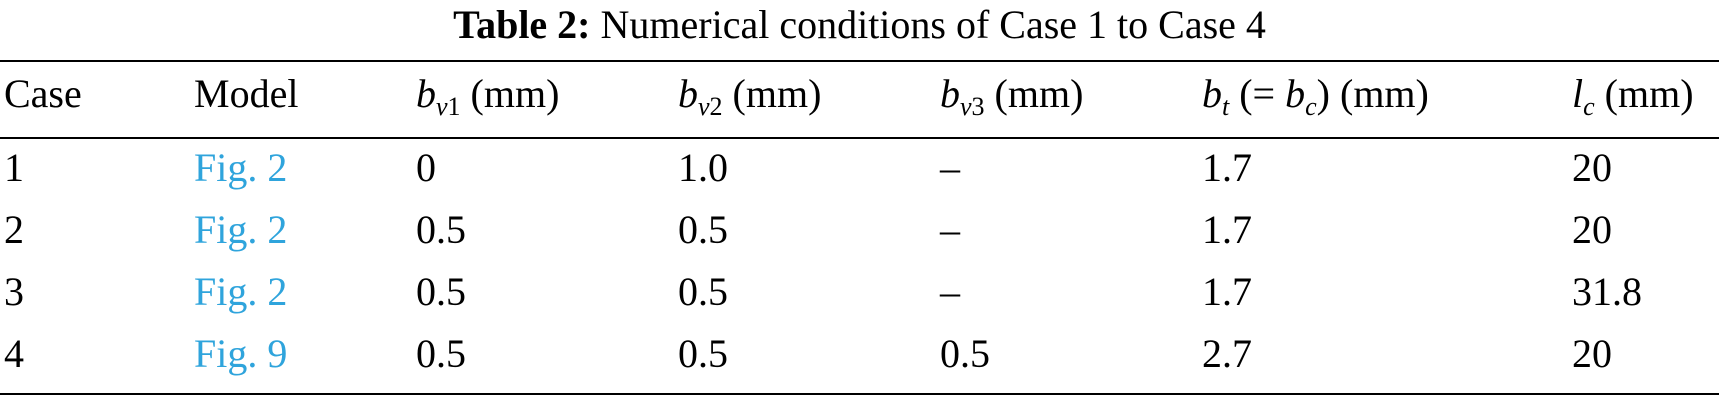  I want to click on cell-bv2: 1.0, so click(703, 167).